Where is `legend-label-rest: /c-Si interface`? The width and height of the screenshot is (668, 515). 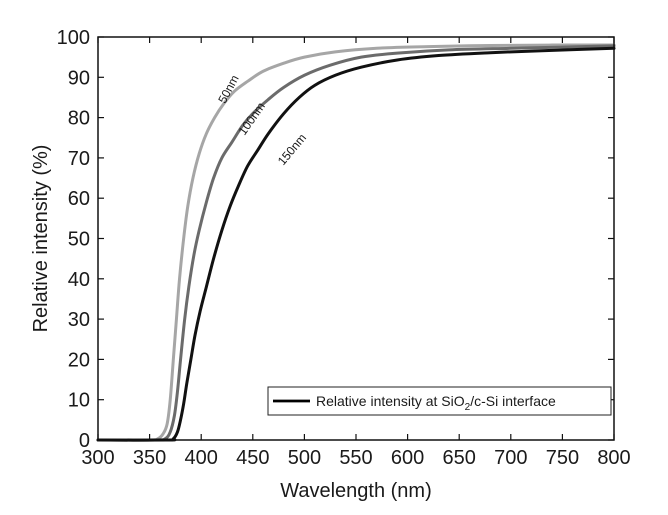 legend-label-rest: /c-Si interface is located at coordinates (513, 401).